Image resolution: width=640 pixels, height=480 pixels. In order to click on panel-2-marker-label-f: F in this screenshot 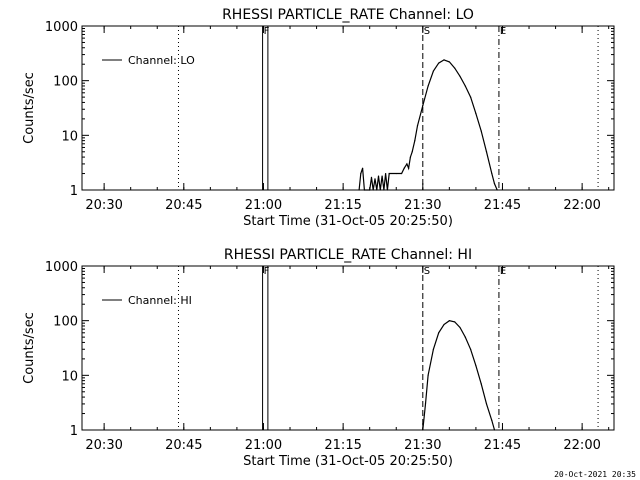, I will do `click(267, 271)`.